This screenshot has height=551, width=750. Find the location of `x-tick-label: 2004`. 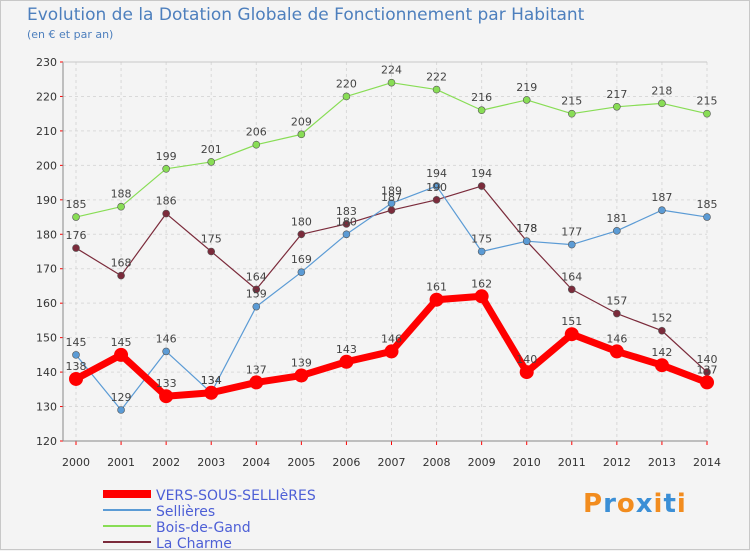

x-tick-label: 2004 is located at coordinates (256, 462).